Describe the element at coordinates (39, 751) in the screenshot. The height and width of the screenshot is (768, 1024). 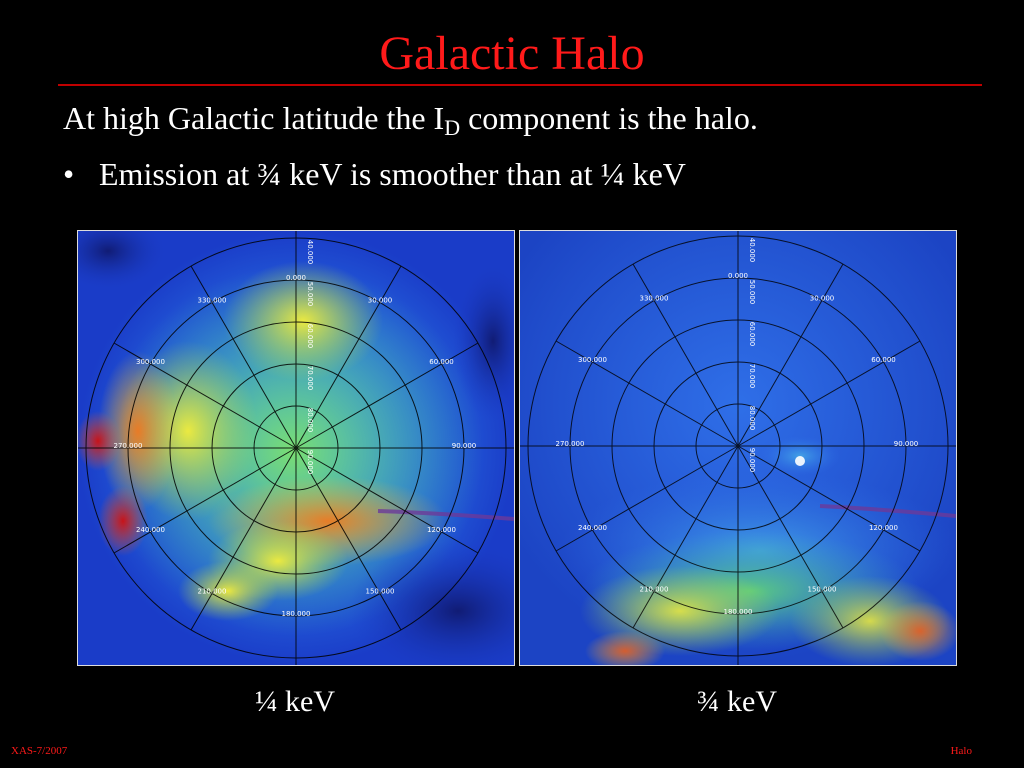
I see `footer-left: XAS-7/2007` at that location.